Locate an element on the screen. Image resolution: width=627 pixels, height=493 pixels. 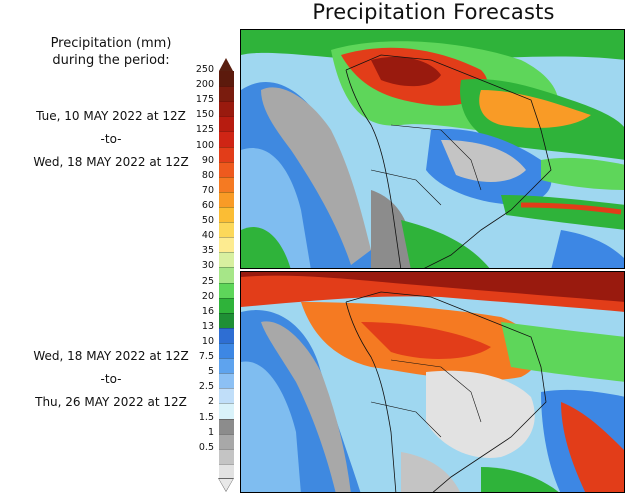
colorbar-tick-label: 0.5 is located at coordinates (206, 447).